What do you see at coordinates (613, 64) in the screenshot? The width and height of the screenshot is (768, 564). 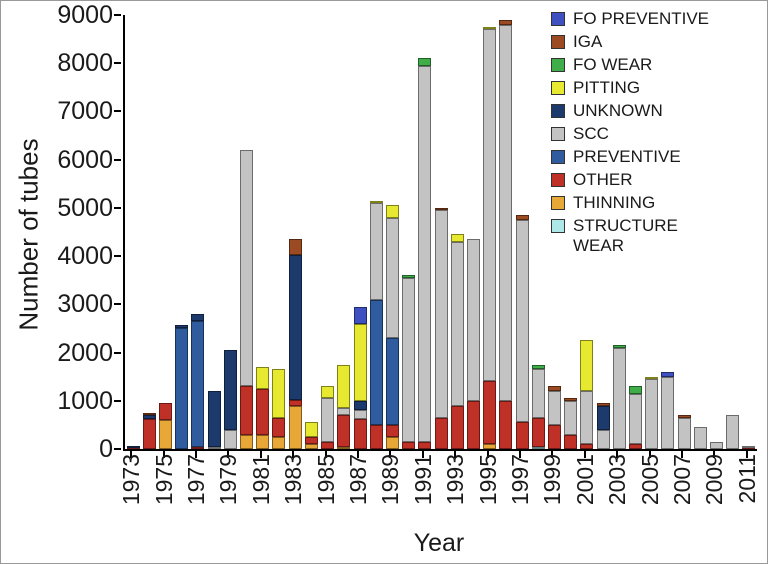 I see `legend-label: FO WEAR` at bounding box center [613, 64].